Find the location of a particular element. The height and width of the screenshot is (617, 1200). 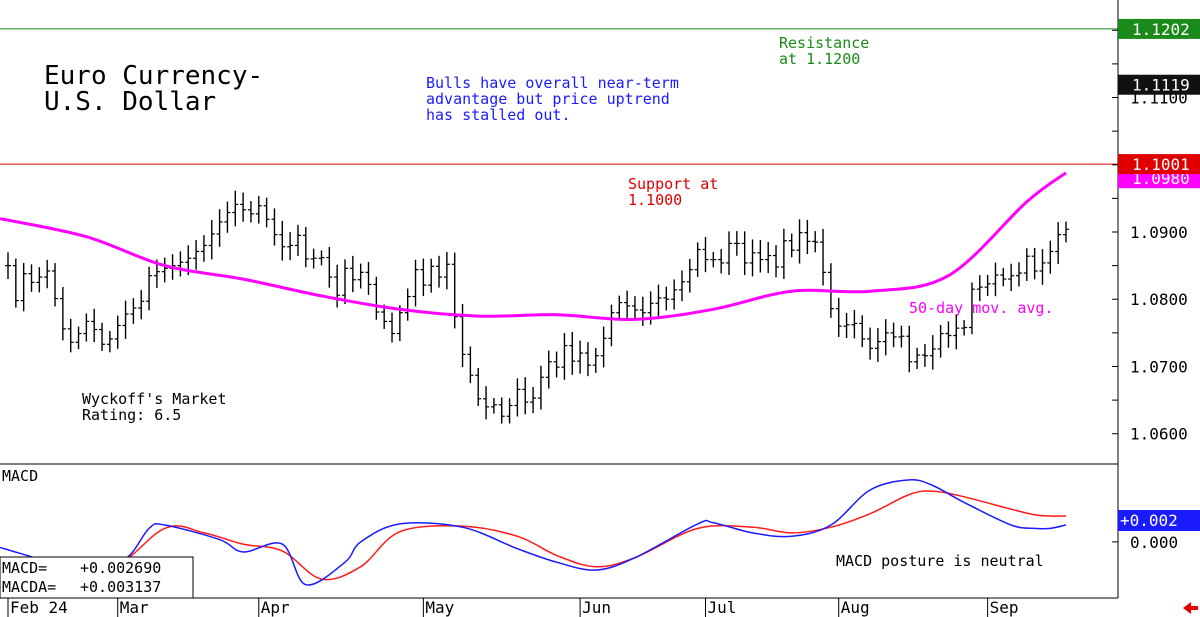

chart-title-line-1: Euro Currency- is located at coordinates (153, 76).